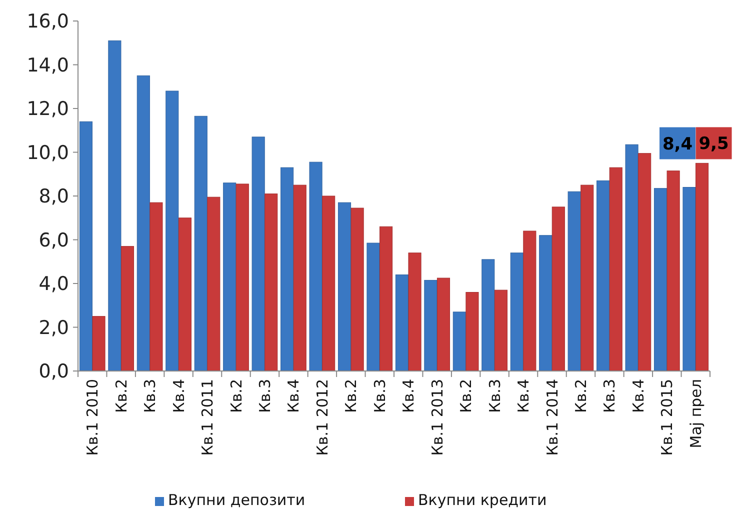 This screenshot has height=515, width=750. I want to click on y-tick-label: 4,0, so click(53, 284).